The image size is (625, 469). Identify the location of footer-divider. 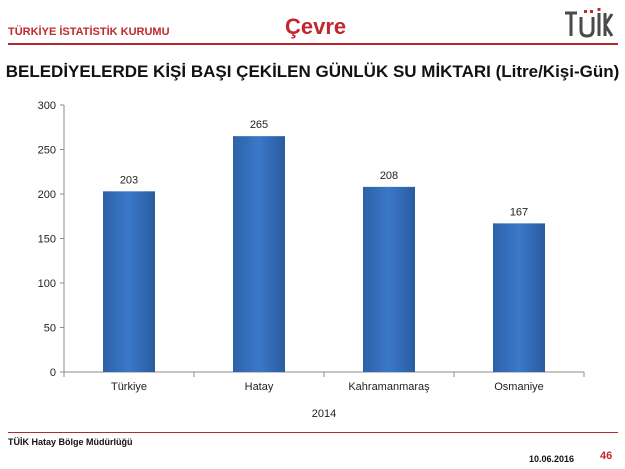
(313, 432).